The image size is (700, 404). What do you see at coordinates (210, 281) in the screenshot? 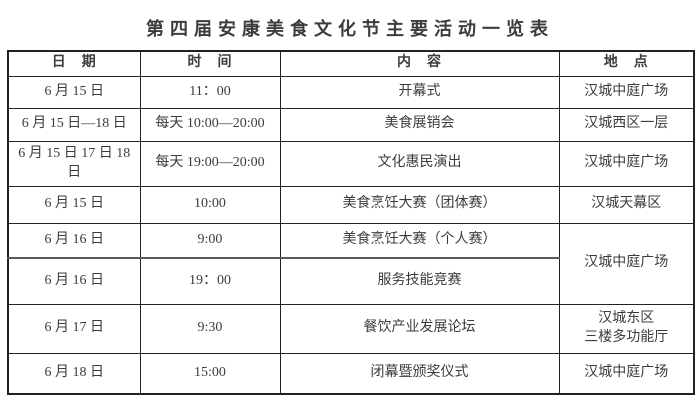
I see `time-cell: 19：00` at bounding box center [210, 281].